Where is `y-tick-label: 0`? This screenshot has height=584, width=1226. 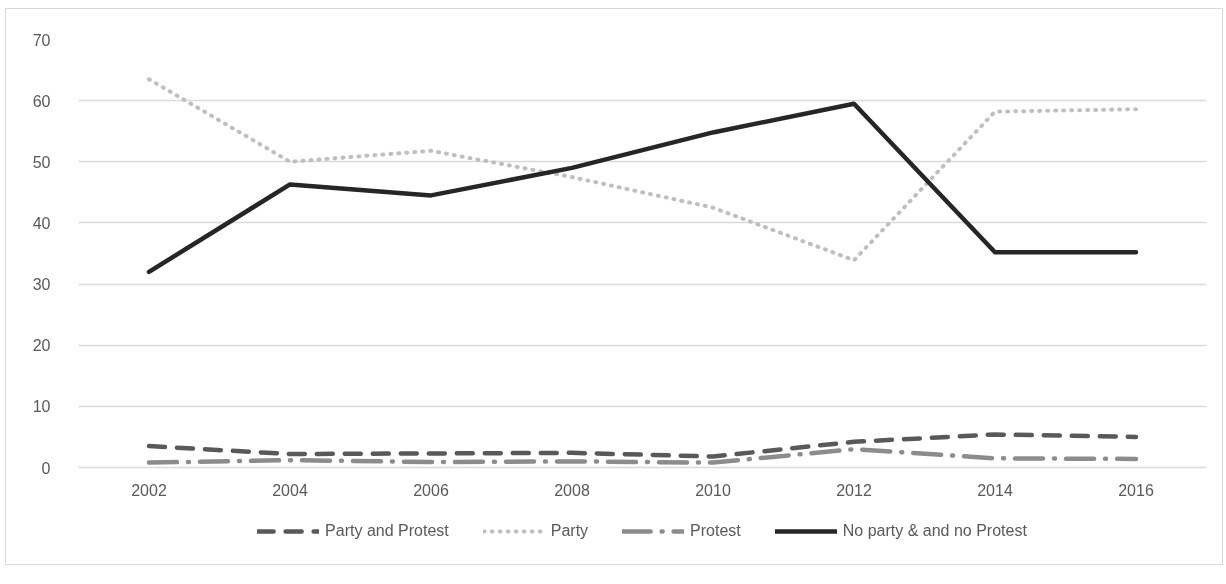
y-tick-label: 0 is located at coordinates (46, 468).